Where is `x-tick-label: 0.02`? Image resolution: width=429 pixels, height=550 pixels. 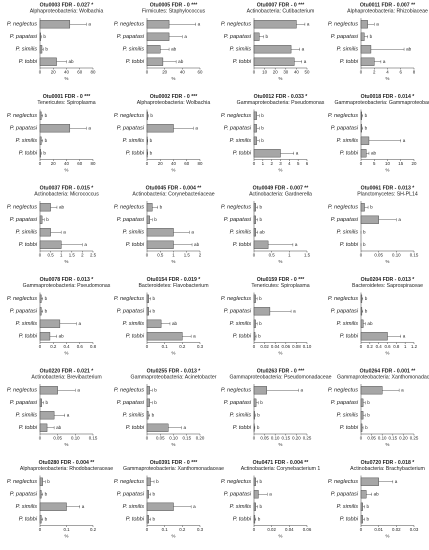
x-tick-label: 0.02 is located at coordinates (271, 529).